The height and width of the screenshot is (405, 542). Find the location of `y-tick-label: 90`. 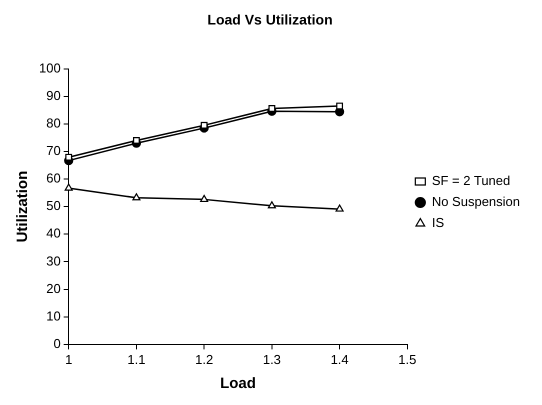

y-tick-label: 90 is located at coordinates (53, 95).